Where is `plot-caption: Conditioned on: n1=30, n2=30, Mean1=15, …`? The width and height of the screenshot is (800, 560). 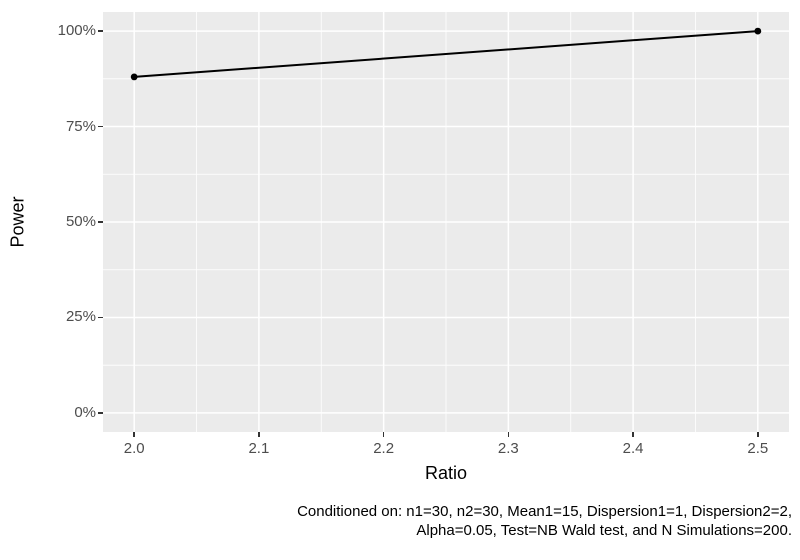
plot-caption: Conditioned on: n1=30, n2=30, Mean1=15, … is located at coordinates (442, 521).